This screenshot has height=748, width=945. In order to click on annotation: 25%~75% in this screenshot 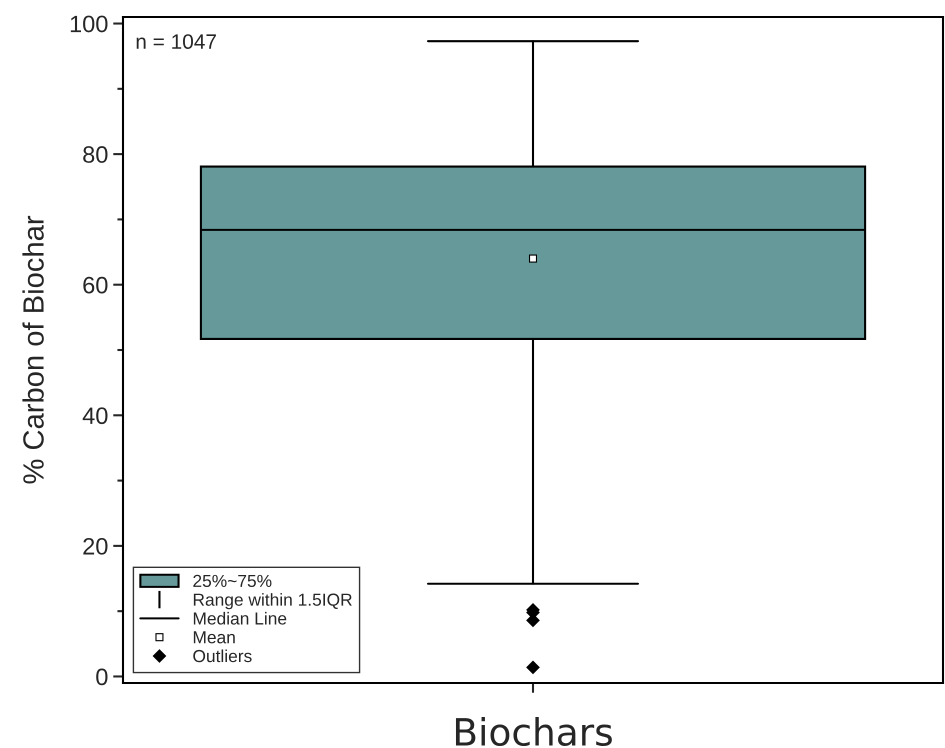, I will do `click(232, 581)`.